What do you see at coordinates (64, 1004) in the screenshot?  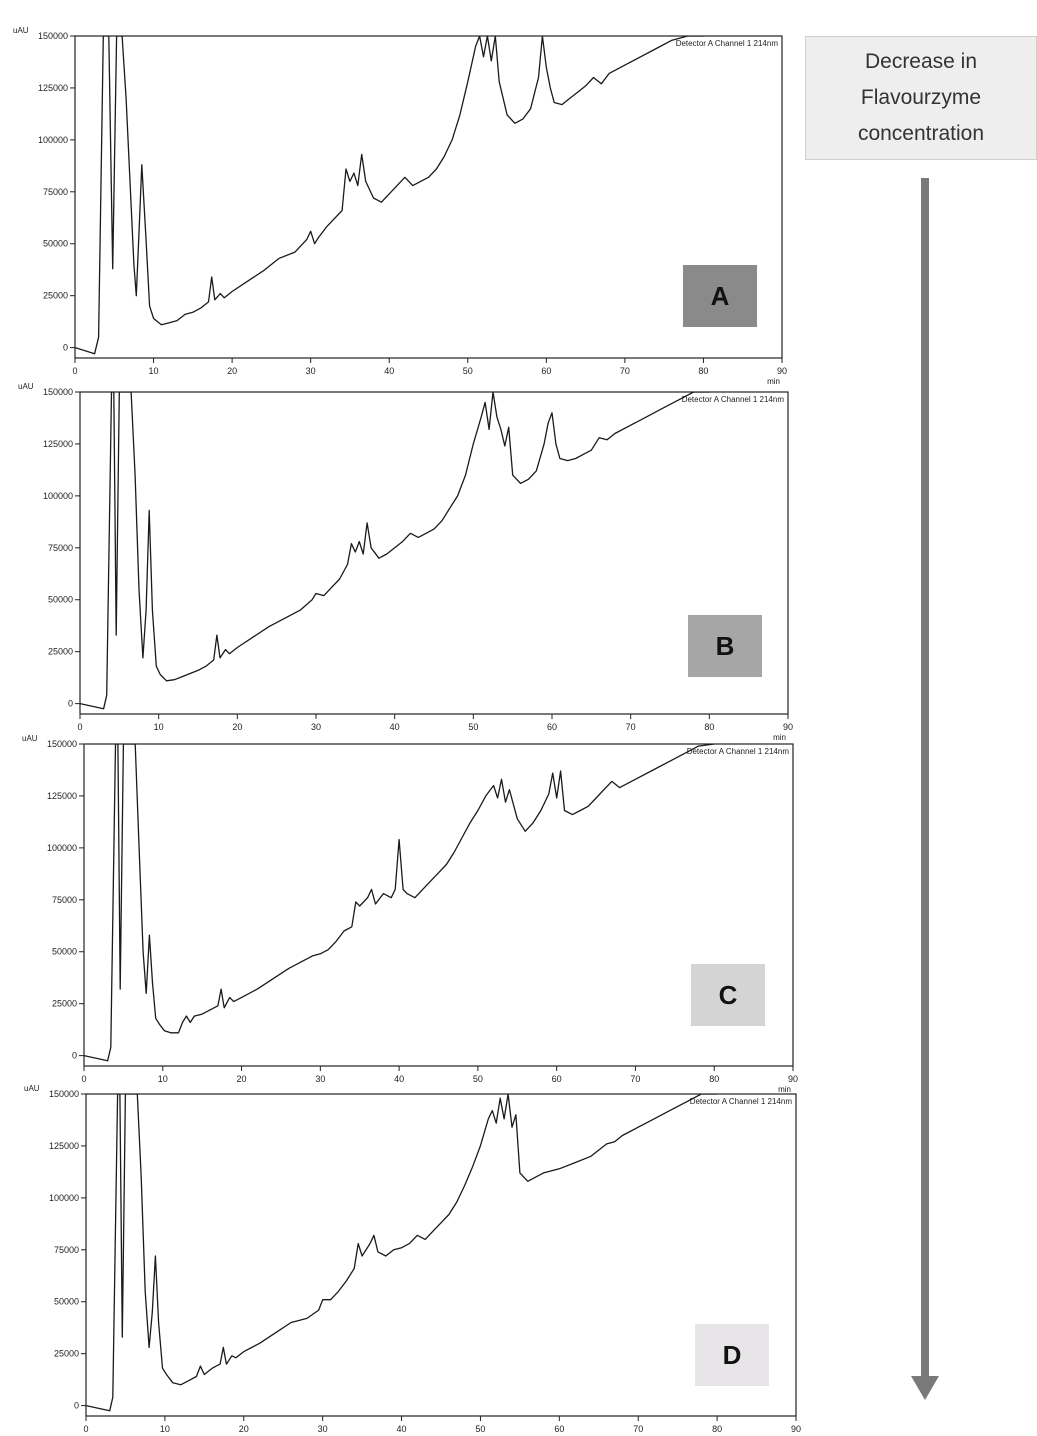 I see `y-tick-label-c-1: 25000` at bounding box center [64, 1004].